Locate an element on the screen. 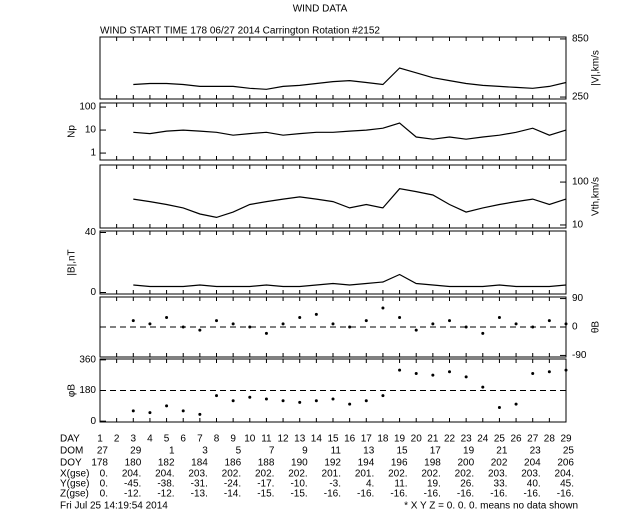  day-label: 6 is located at coordinates (183, 439).